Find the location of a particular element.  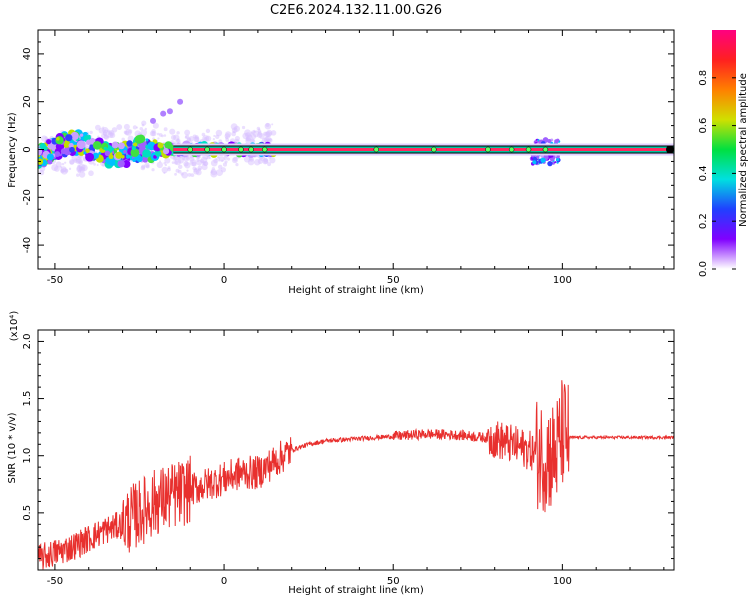

colorbar-bar is located at coordinates (724, 149).